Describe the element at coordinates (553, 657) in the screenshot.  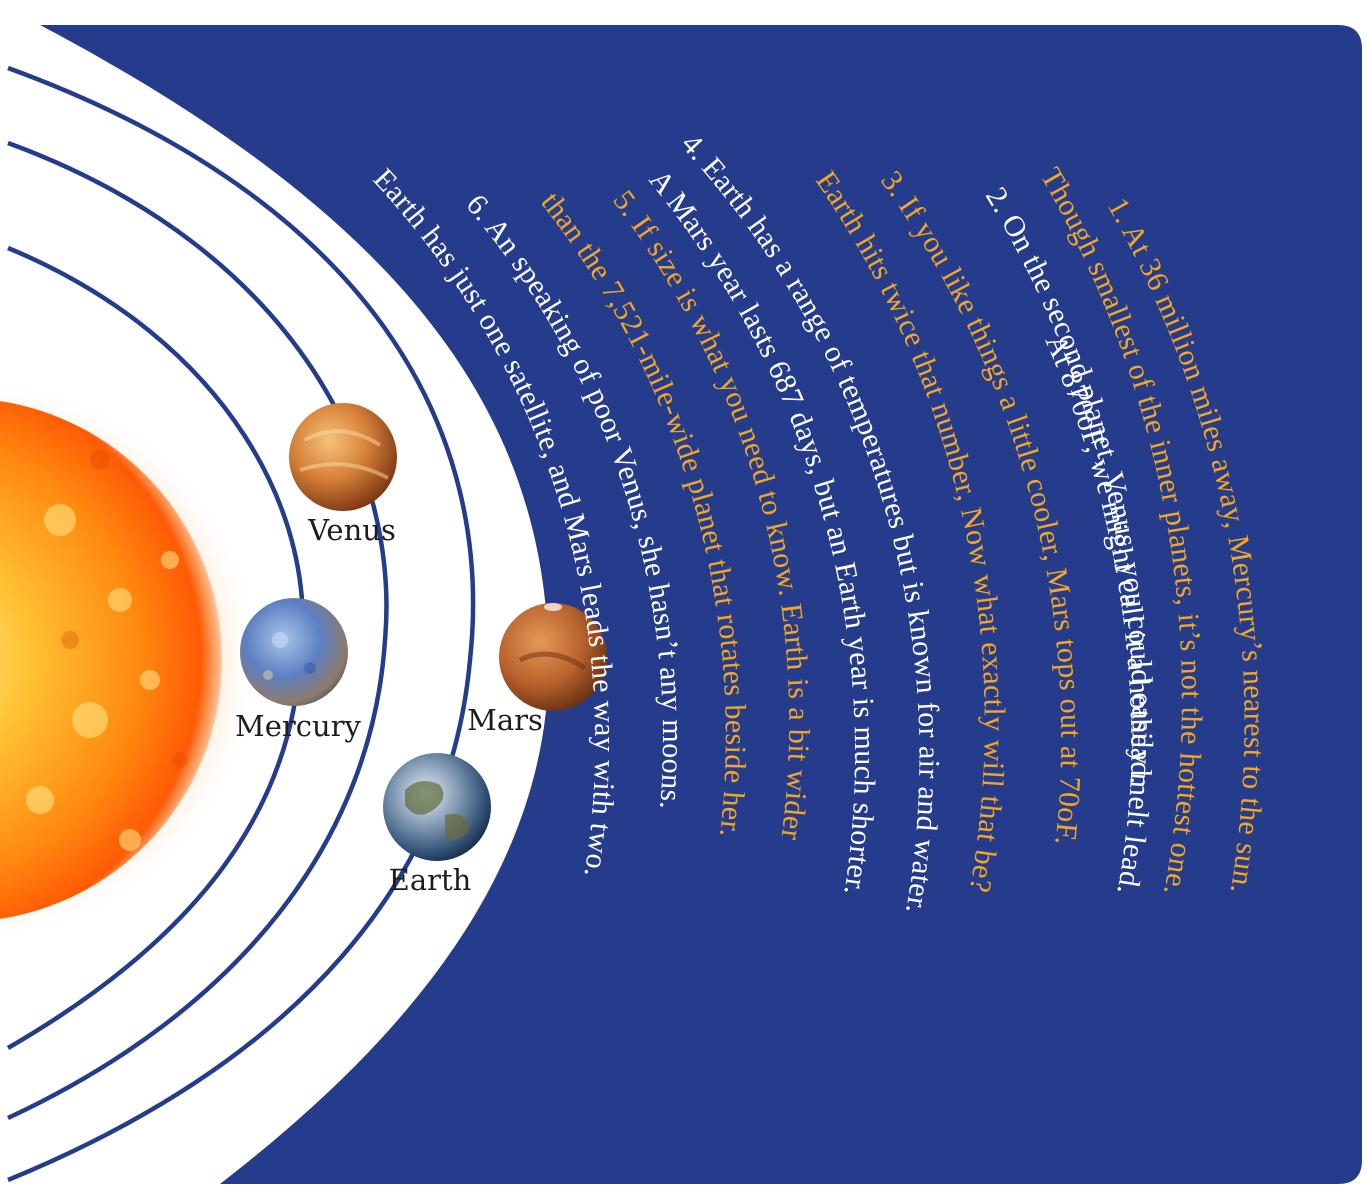
I see `mars-planet-icon` at that location.